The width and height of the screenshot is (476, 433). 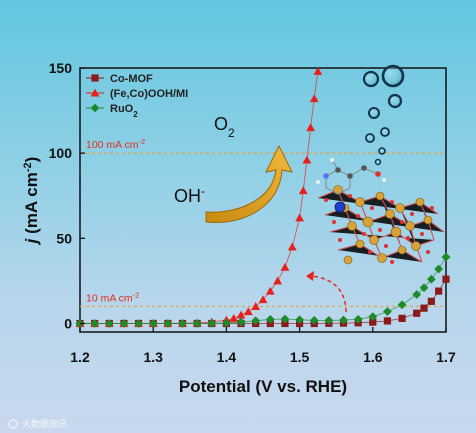 I want to click on y-tick-label: 0, so click(x=68, y=323).